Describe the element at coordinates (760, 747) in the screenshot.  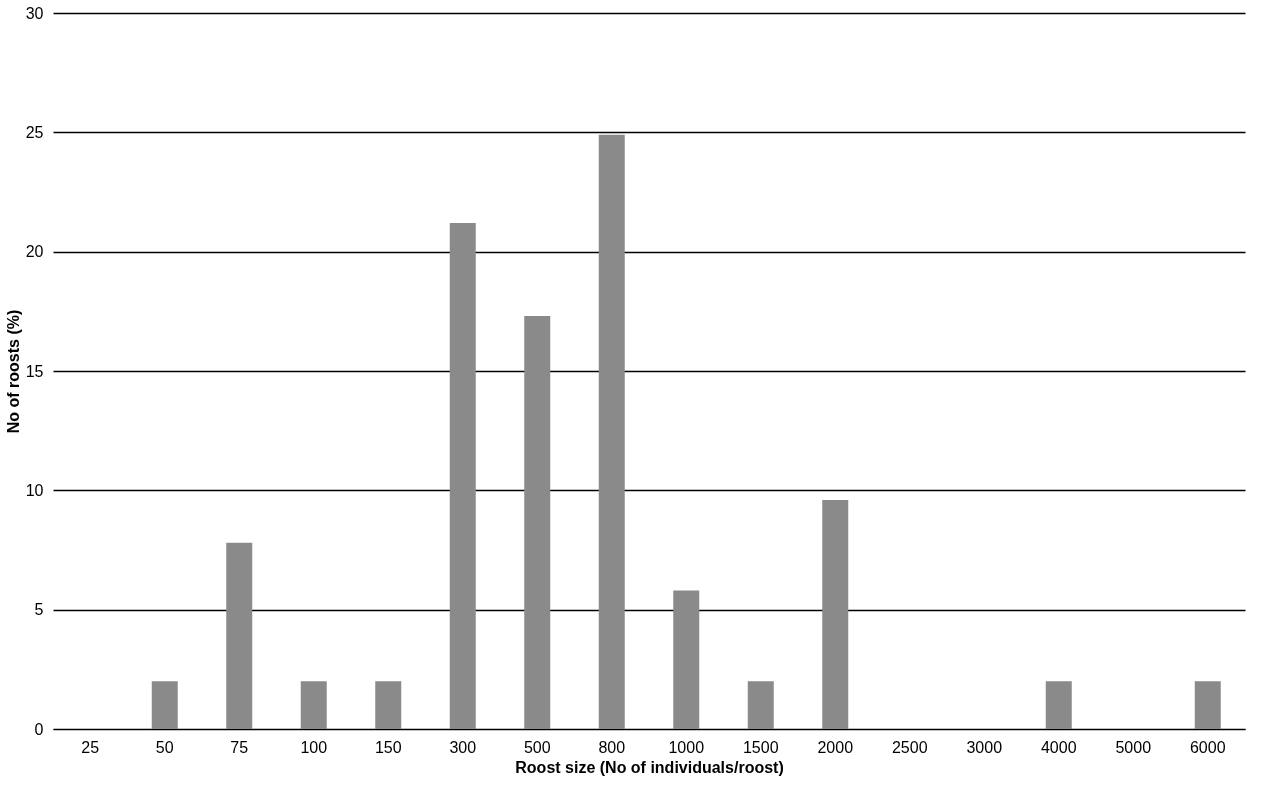
I see `x-tick-label: 1500` at that location.